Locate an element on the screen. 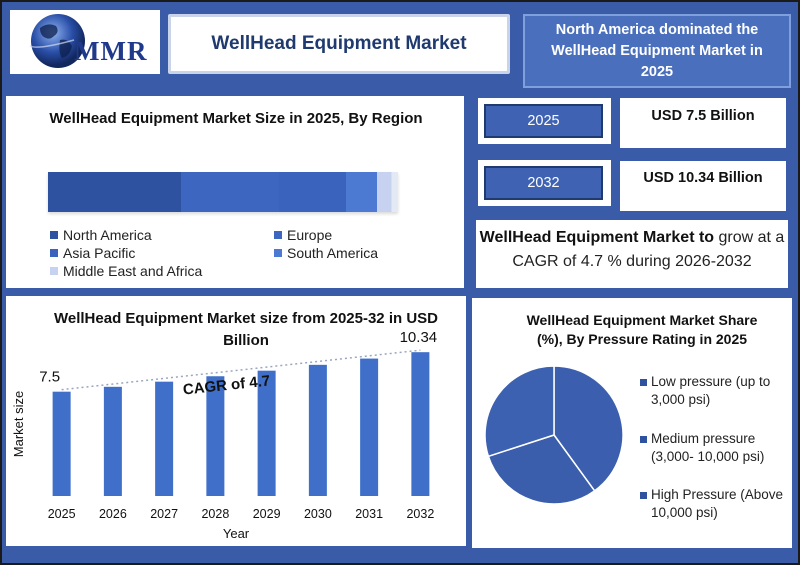  data-label: 7.5 is located at coordinates (49, 377).